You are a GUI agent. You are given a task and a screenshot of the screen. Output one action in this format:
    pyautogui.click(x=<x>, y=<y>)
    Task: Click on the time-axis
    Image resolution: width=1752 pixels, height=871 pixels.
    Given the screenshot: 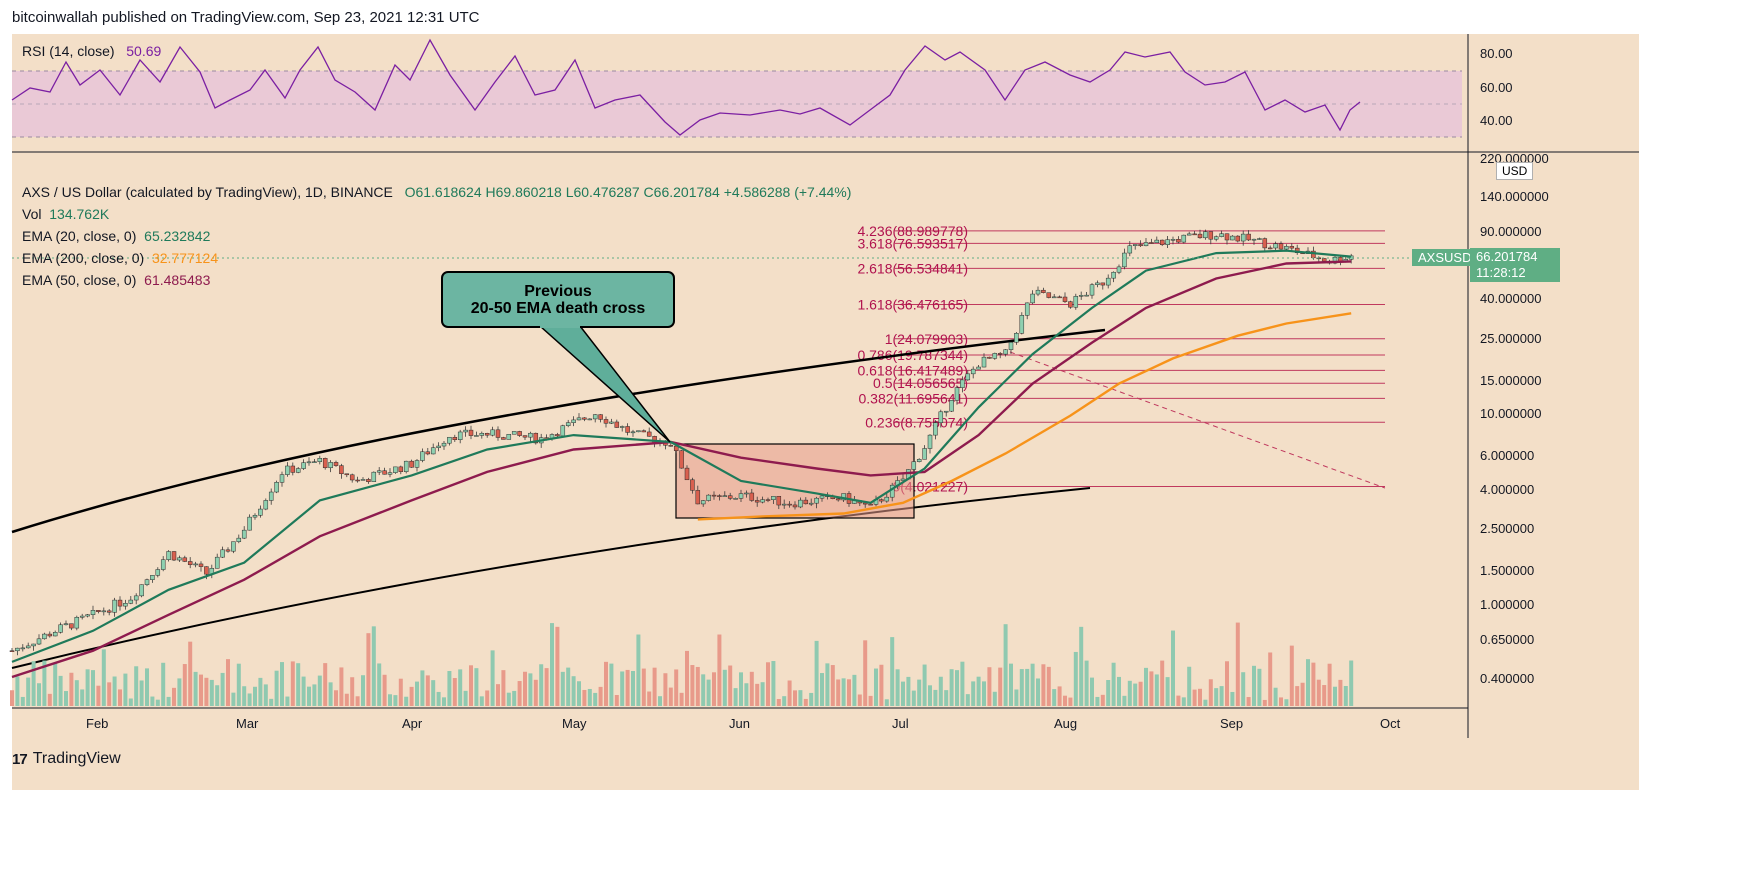 What is the action you would take?
    pyautogui.click(x=825, y=807)
    